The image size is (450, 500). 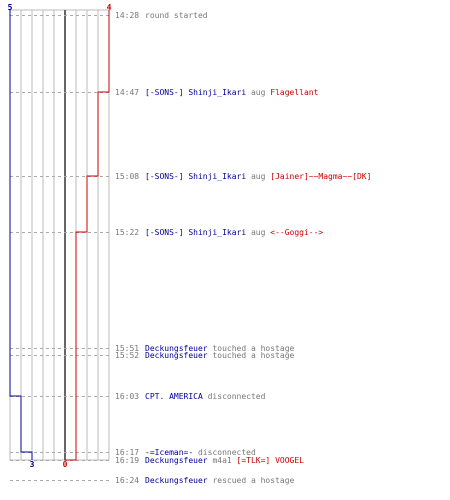 I want to click on event-text: CPT. AMERICA disconnected, so click(x=205, y=396).